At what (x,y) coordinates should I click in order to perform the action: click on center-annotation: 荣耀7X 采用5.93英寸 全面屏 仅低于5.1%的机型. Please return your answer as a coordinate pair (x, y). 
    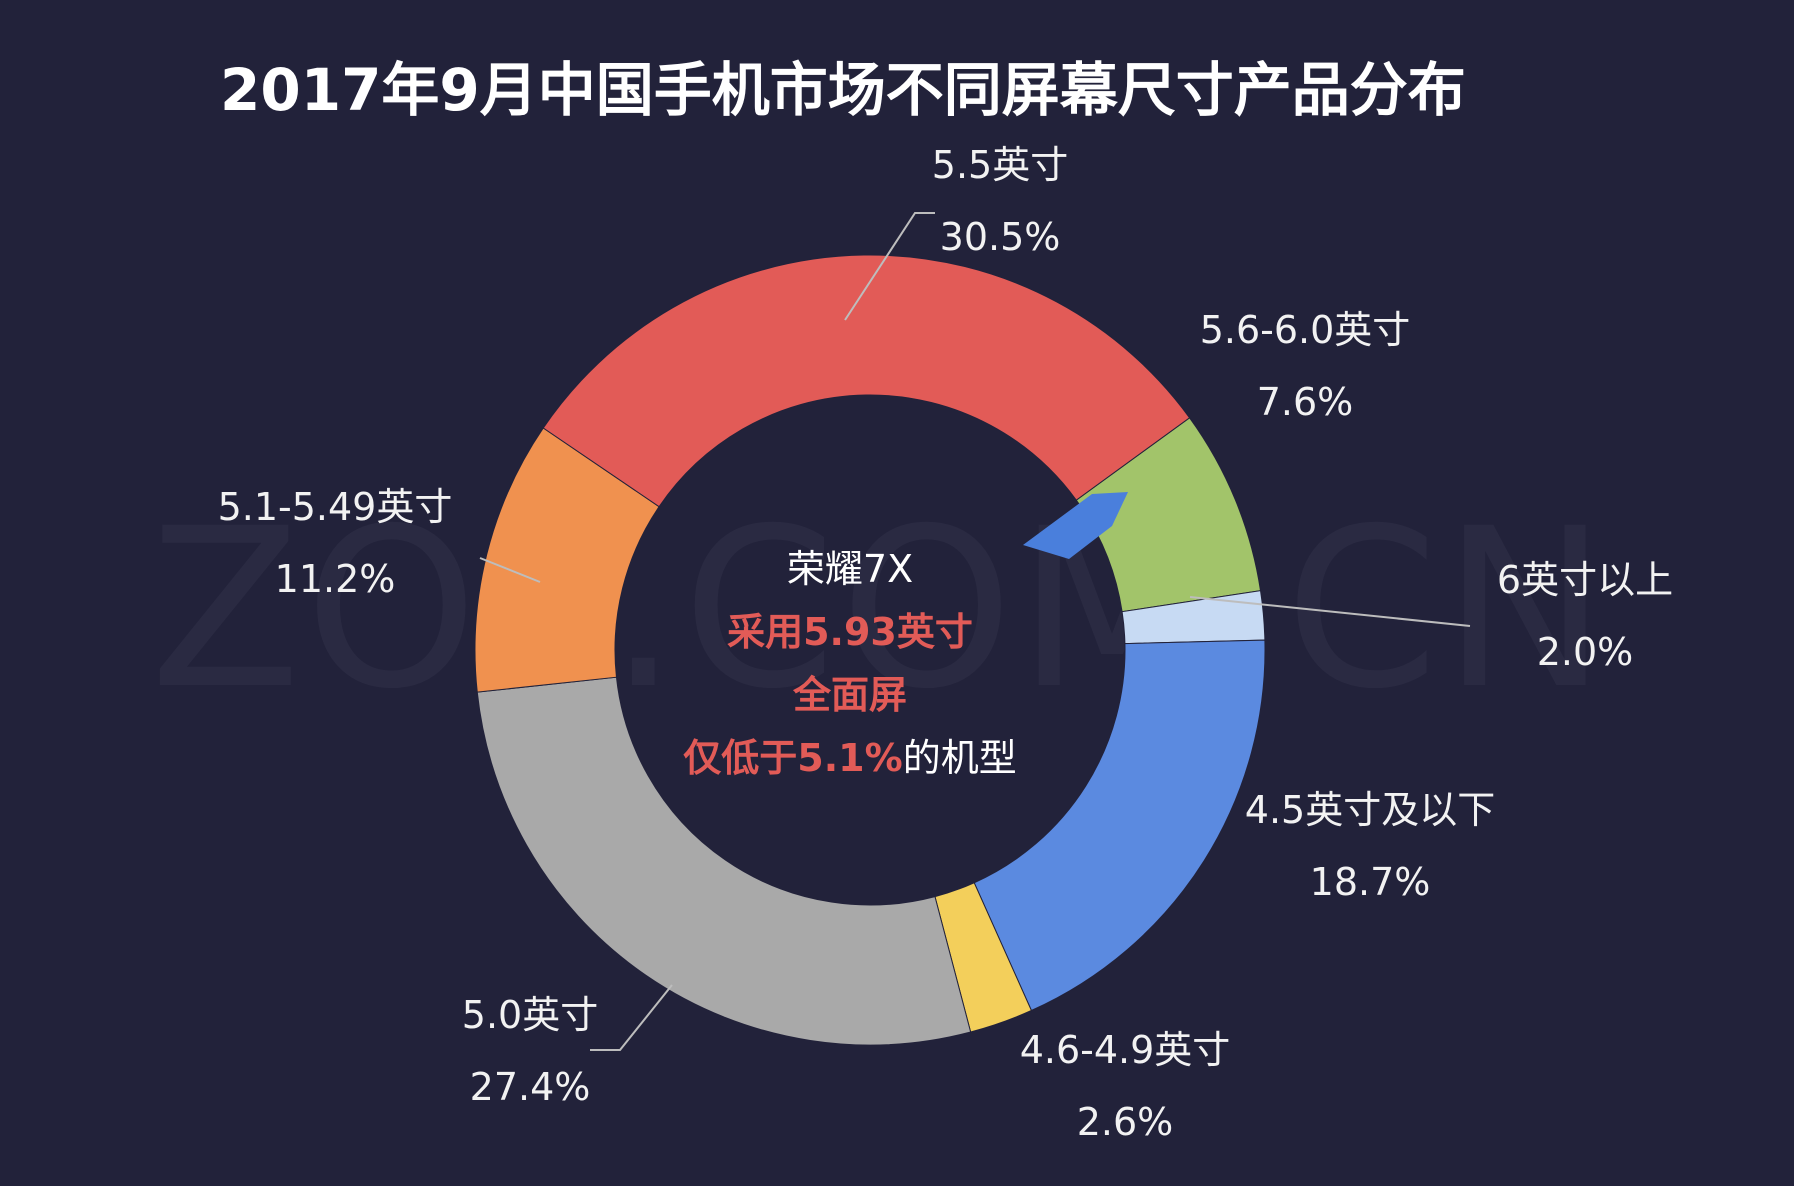
    Looking at the image, I should click on (849, 663).